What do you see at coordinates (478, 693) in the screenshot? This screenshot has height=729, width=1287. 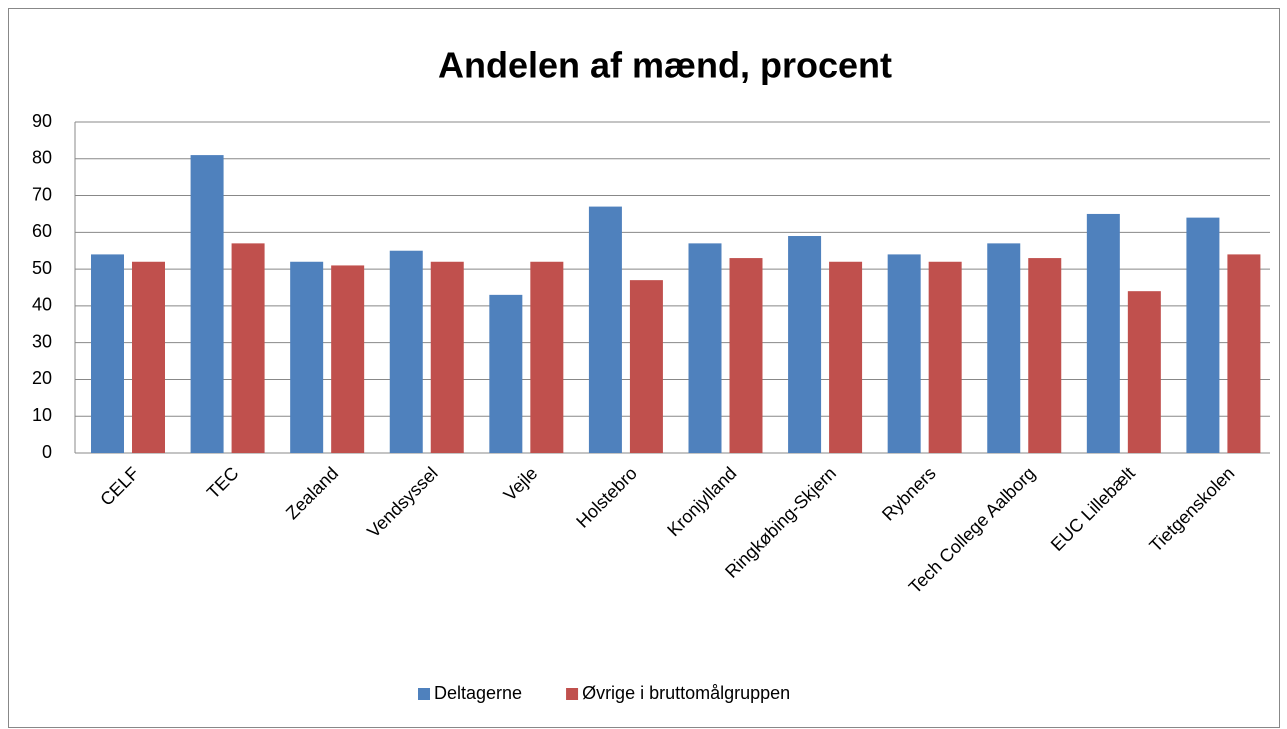 I see `legend-label: Deltagerne` at bounding box center [478, 693].